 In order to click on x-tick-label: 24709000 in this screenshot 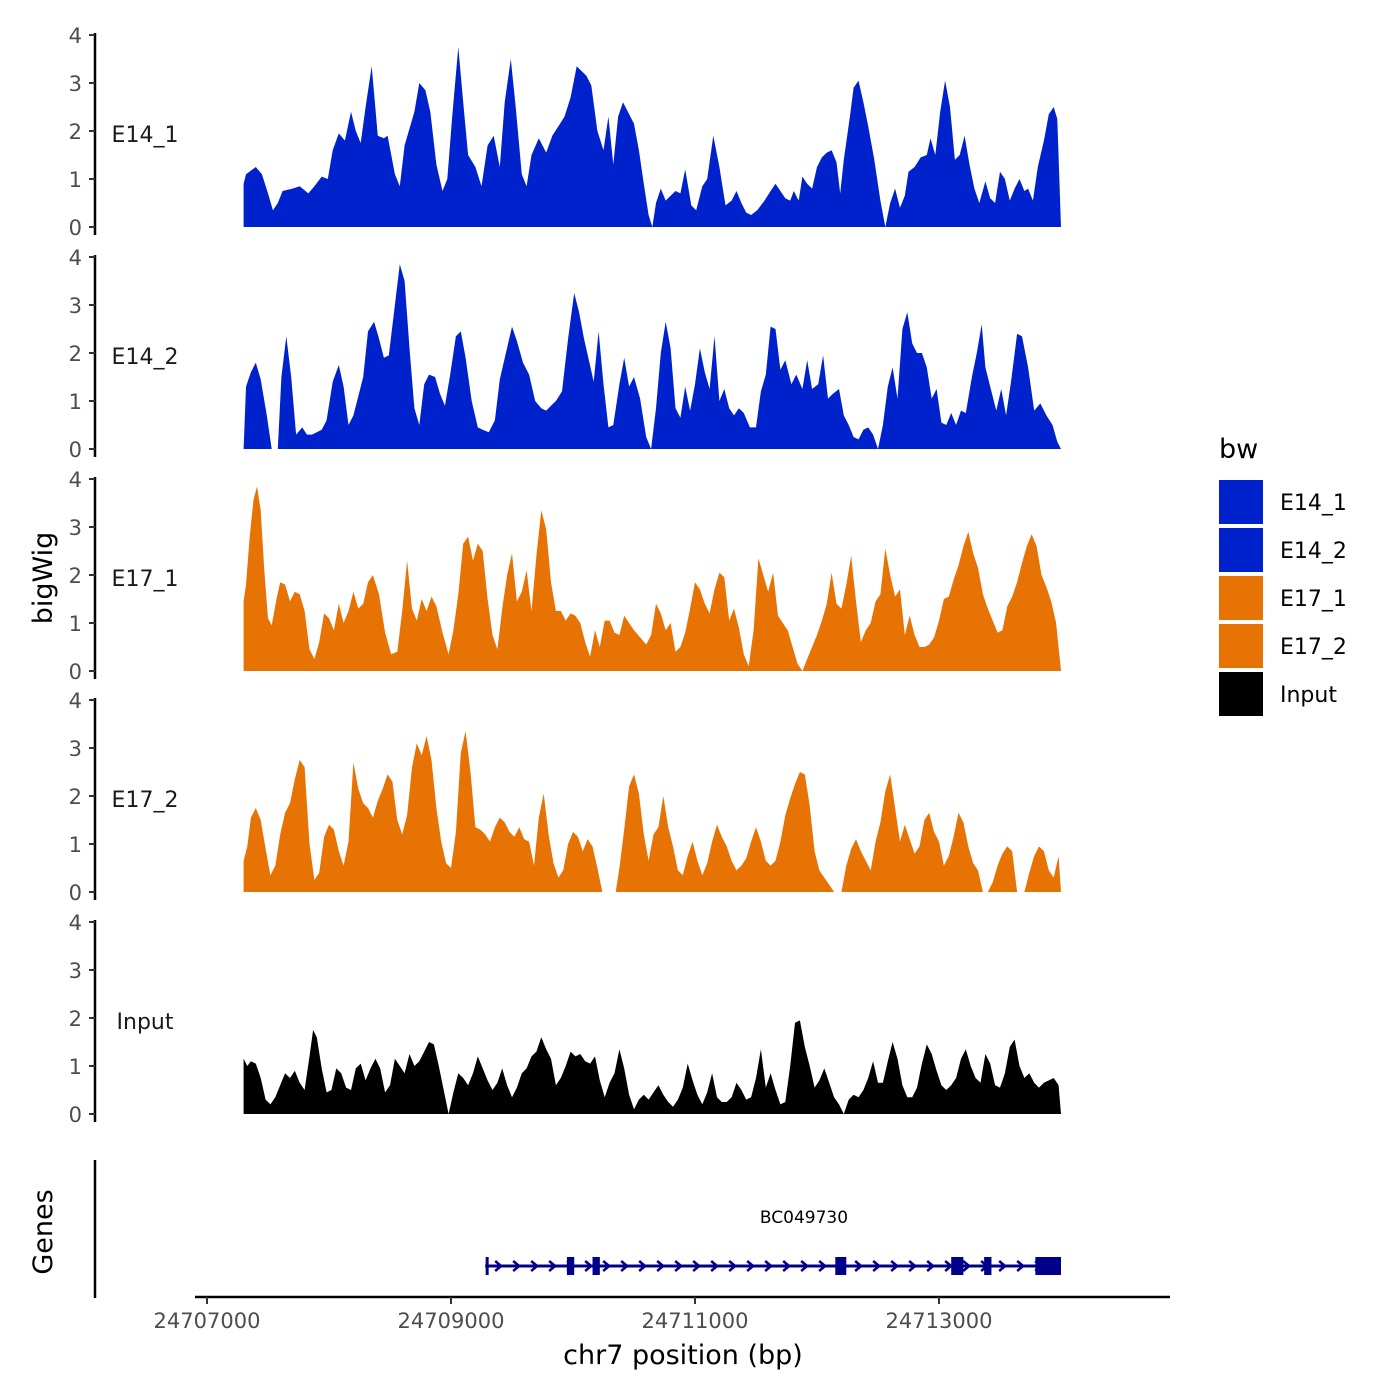, I will do `click(451, 1321)`.